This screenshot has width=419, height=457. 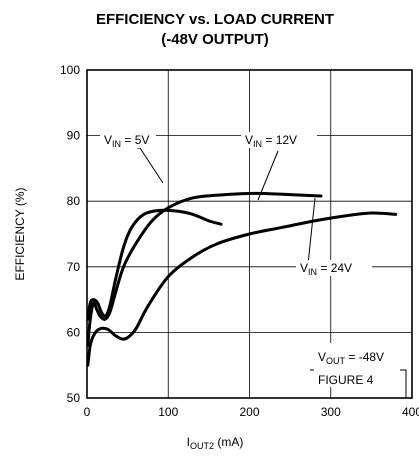 What do you see at coordinates (215, 39) in the screenshot?
I see `chart-subtitle: (-48V OUTPUT)` at bounding box center [215, 39].